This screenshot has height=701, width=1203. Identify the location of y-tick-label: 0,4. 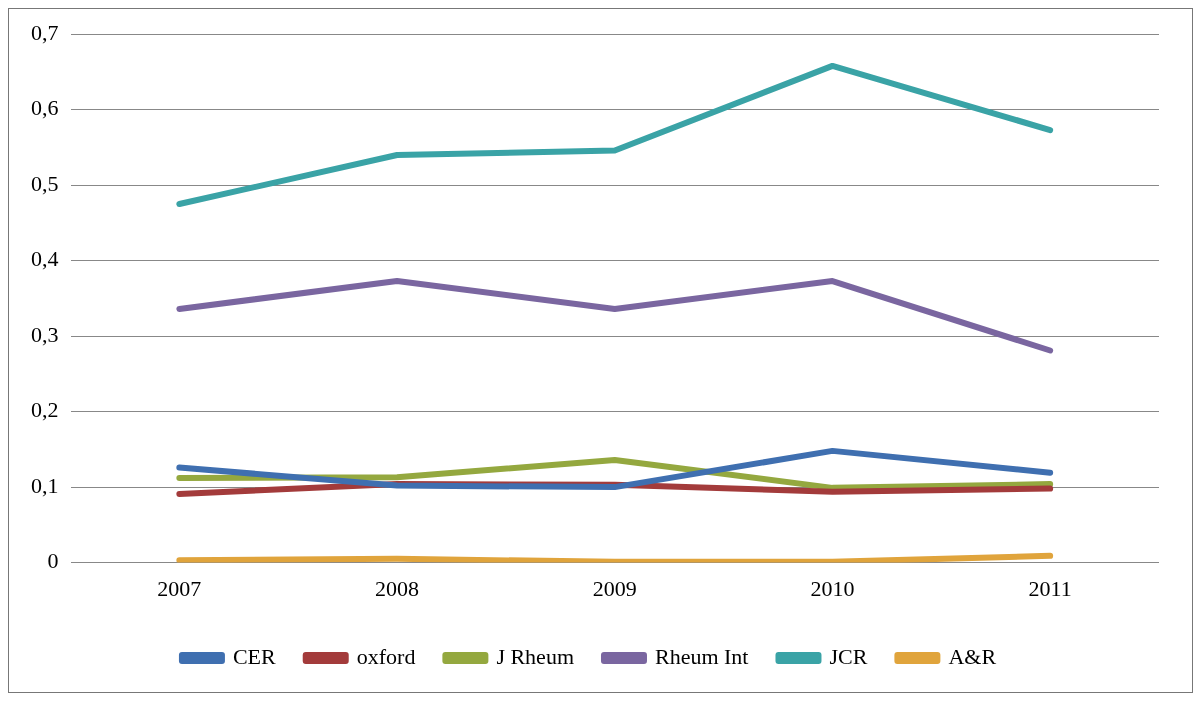
(45, 259).